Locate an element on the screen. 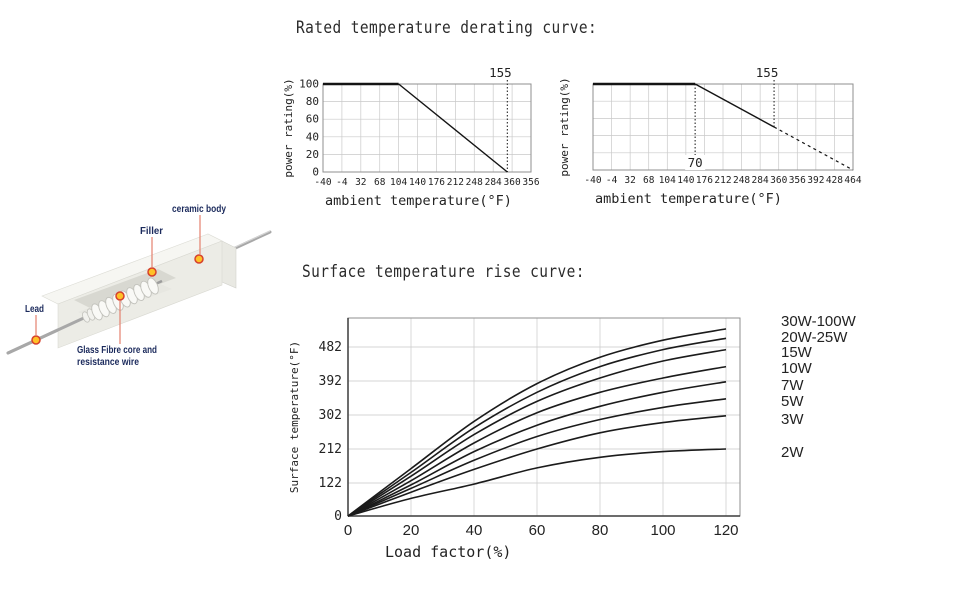 The image size is (970, 600). curve-5W is located at coordinates (537, 457).